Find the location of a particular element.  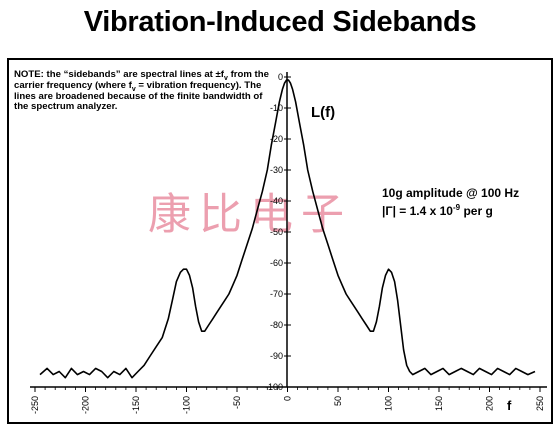

note-middle: from the carrier frequency (where f is located at coordinates (141, 80).